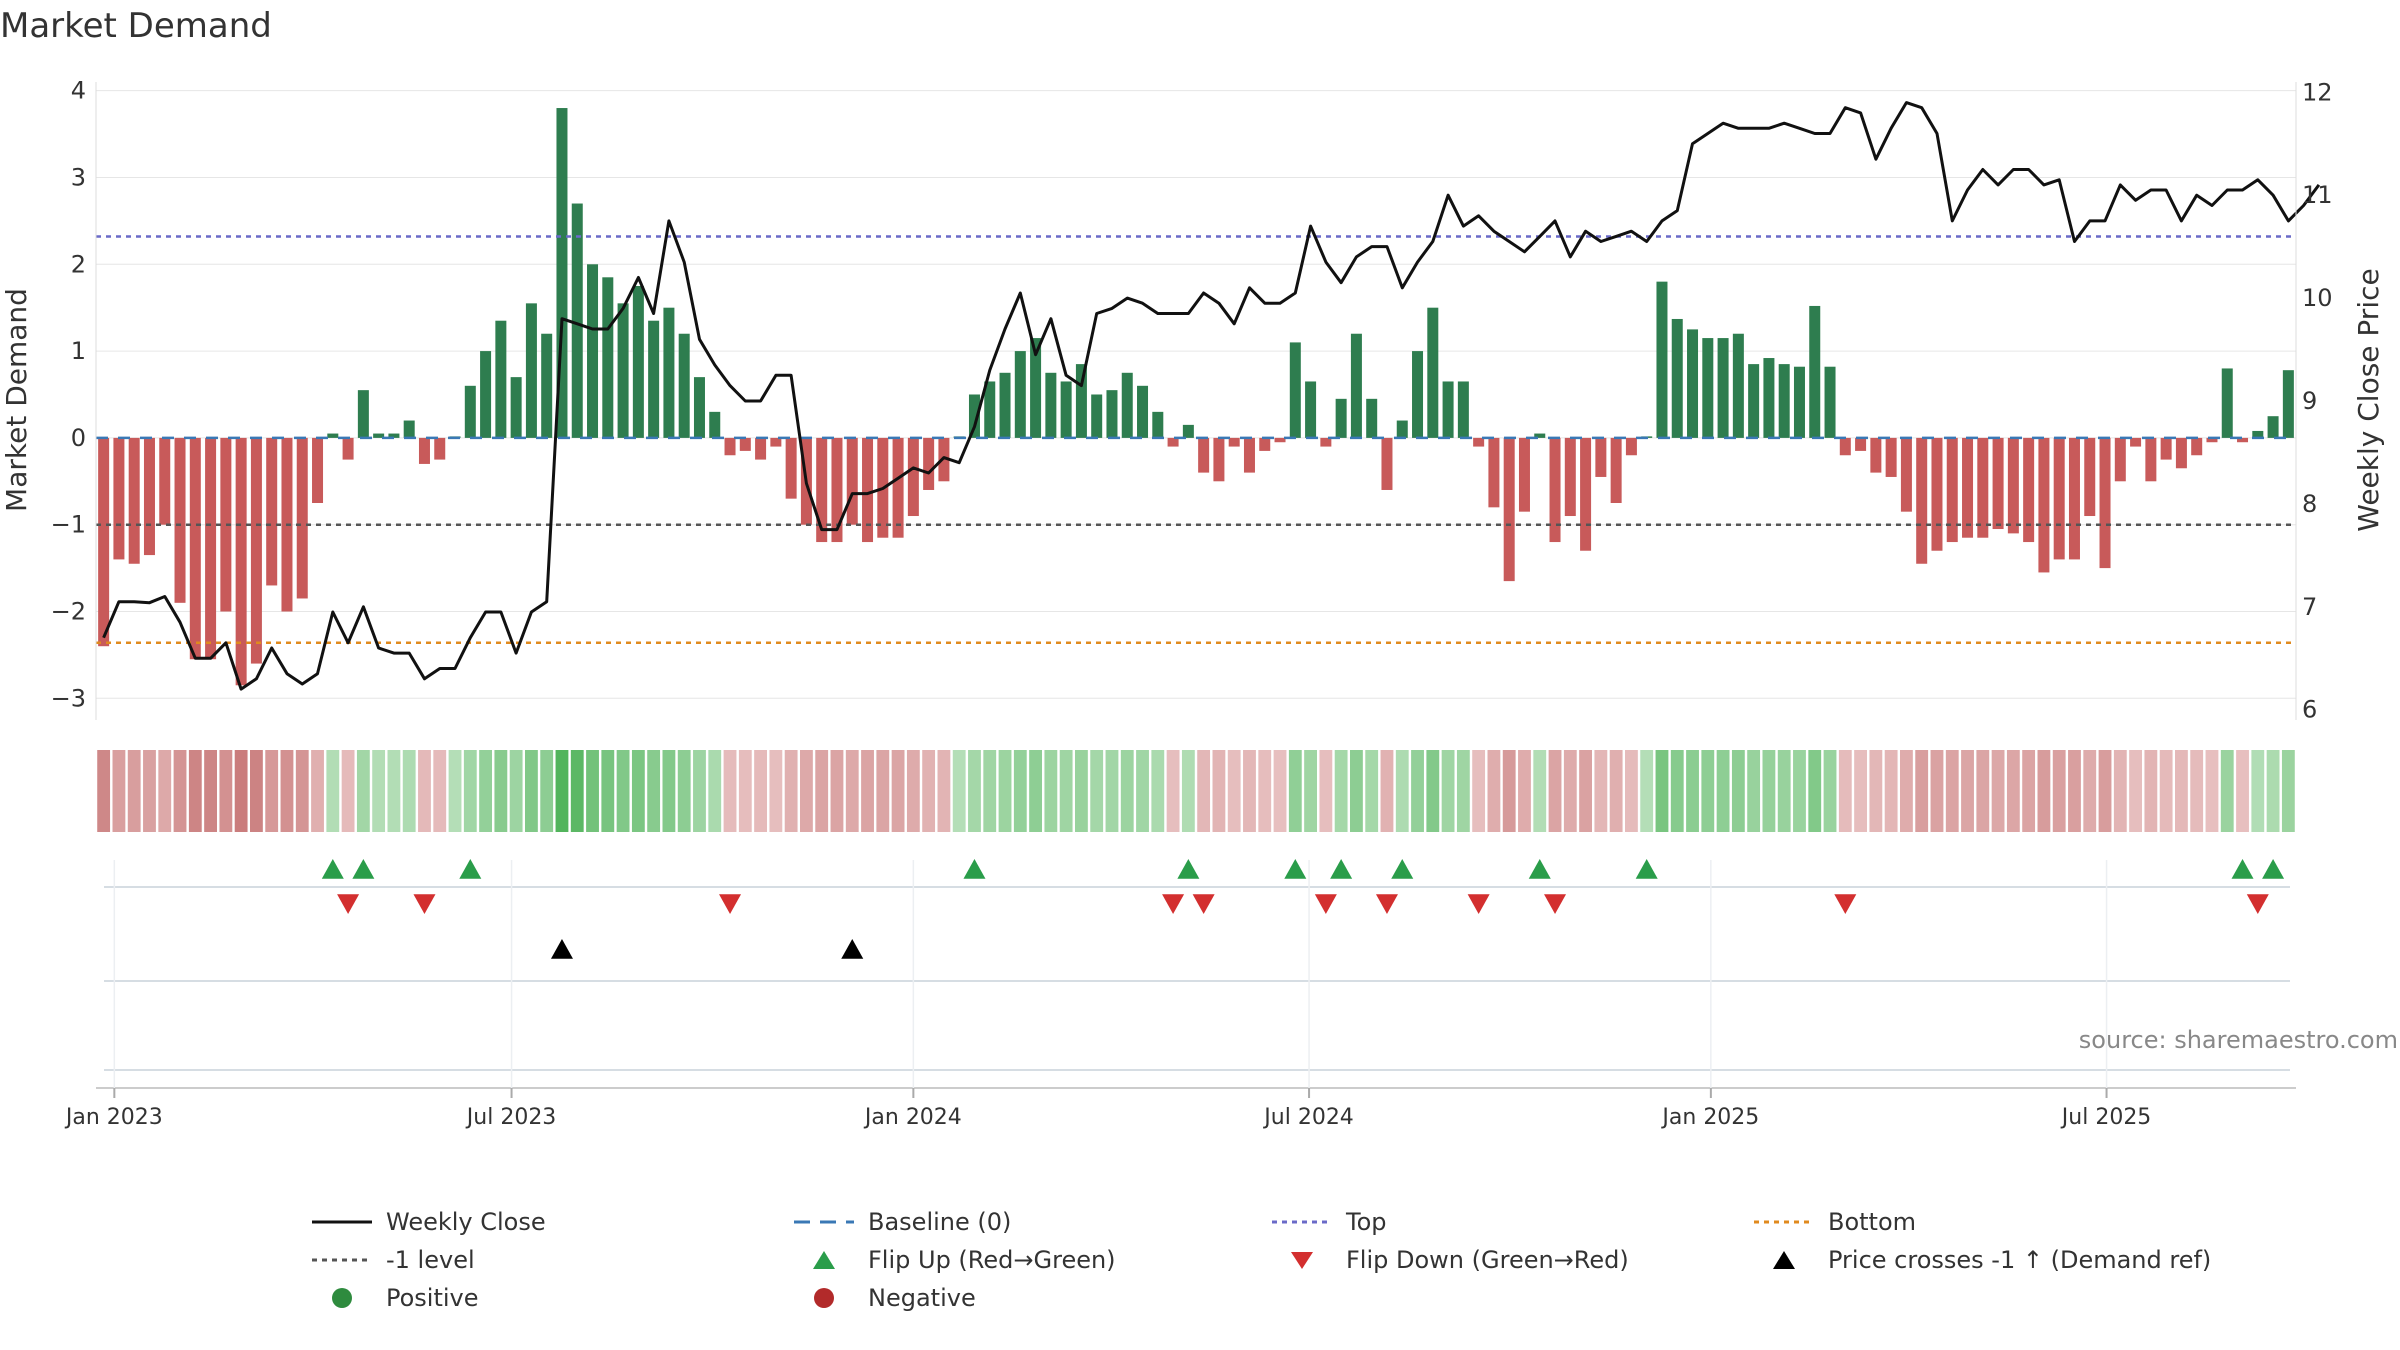 The height and width of the screenshot is (1350, 2400). What do you see at coordinates (1328, 1222) in the screenshot?
I see `legend-top: Top` at bounding box center [1328, 1222].